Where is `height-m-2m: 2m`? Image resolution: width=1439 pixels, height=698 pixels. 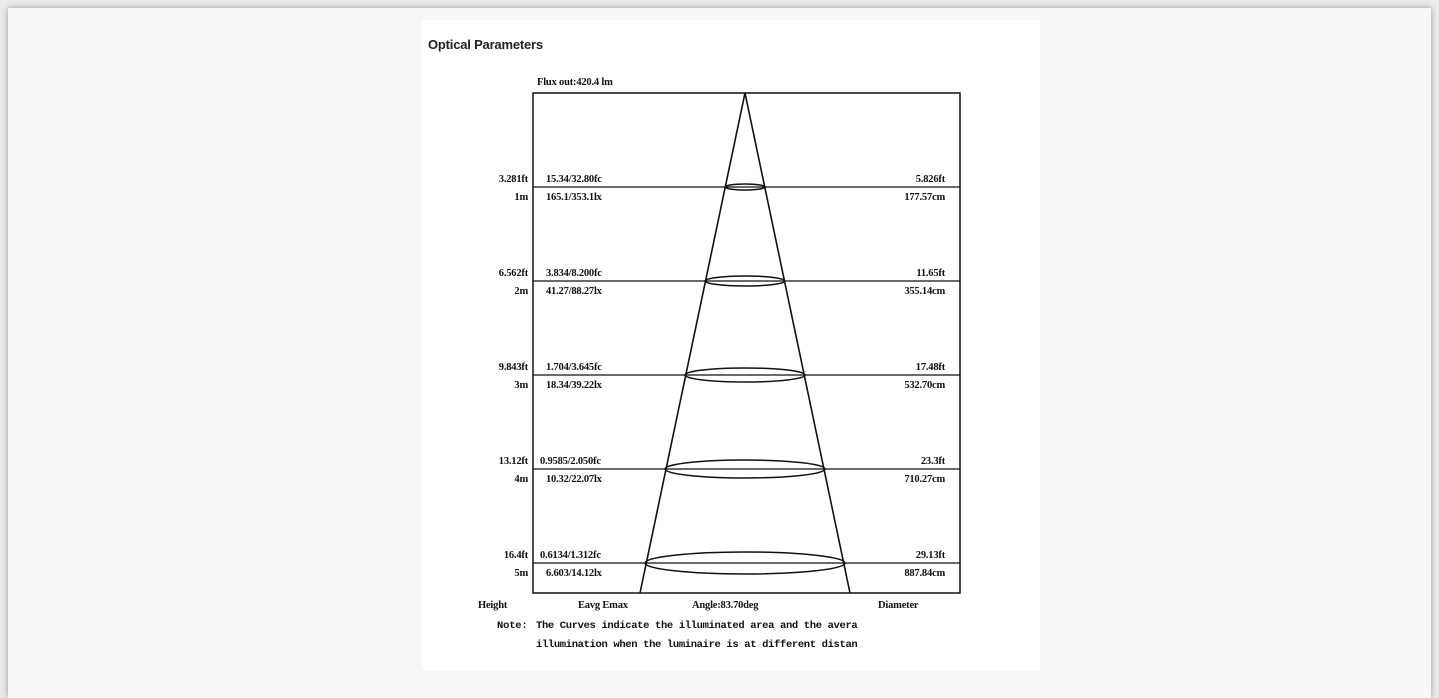 height-m-2m: 2m is located at coordinates (521, 291).